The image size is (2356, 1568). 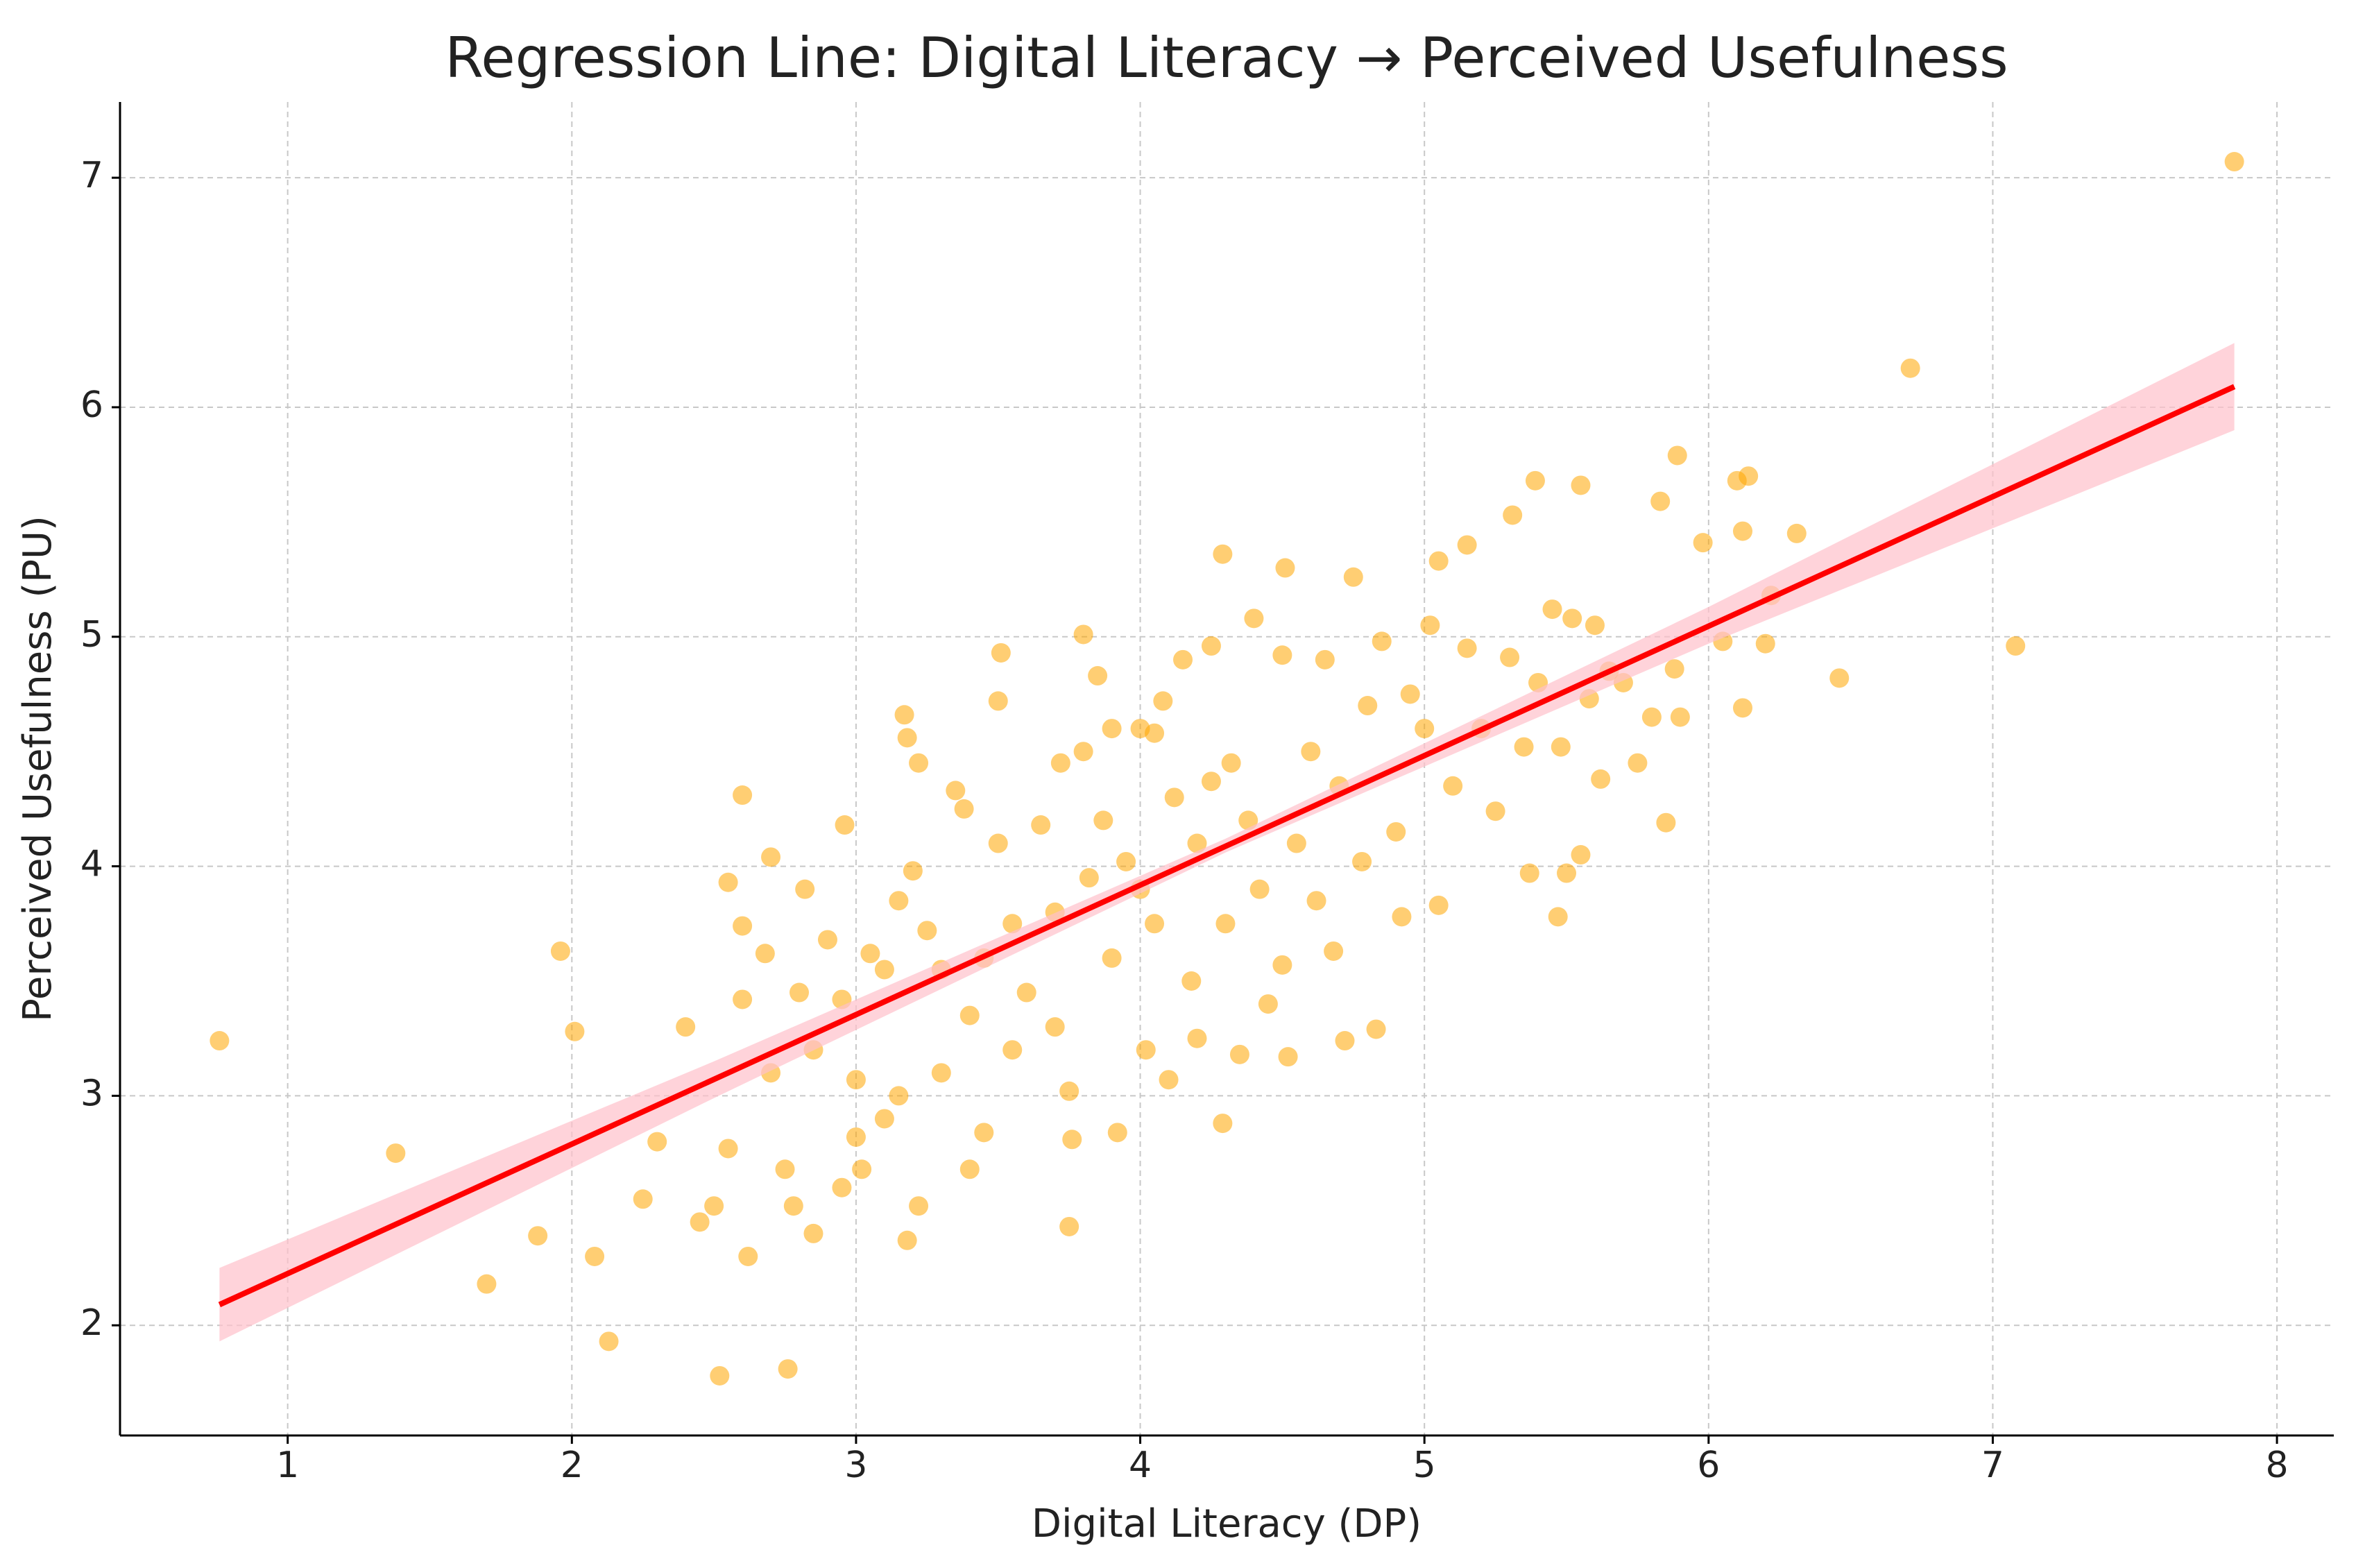 What do you see at coordinates (572, 1465) in the screenshot?
I see `x-tick-label: 2` at bounding box center [572, 1465].